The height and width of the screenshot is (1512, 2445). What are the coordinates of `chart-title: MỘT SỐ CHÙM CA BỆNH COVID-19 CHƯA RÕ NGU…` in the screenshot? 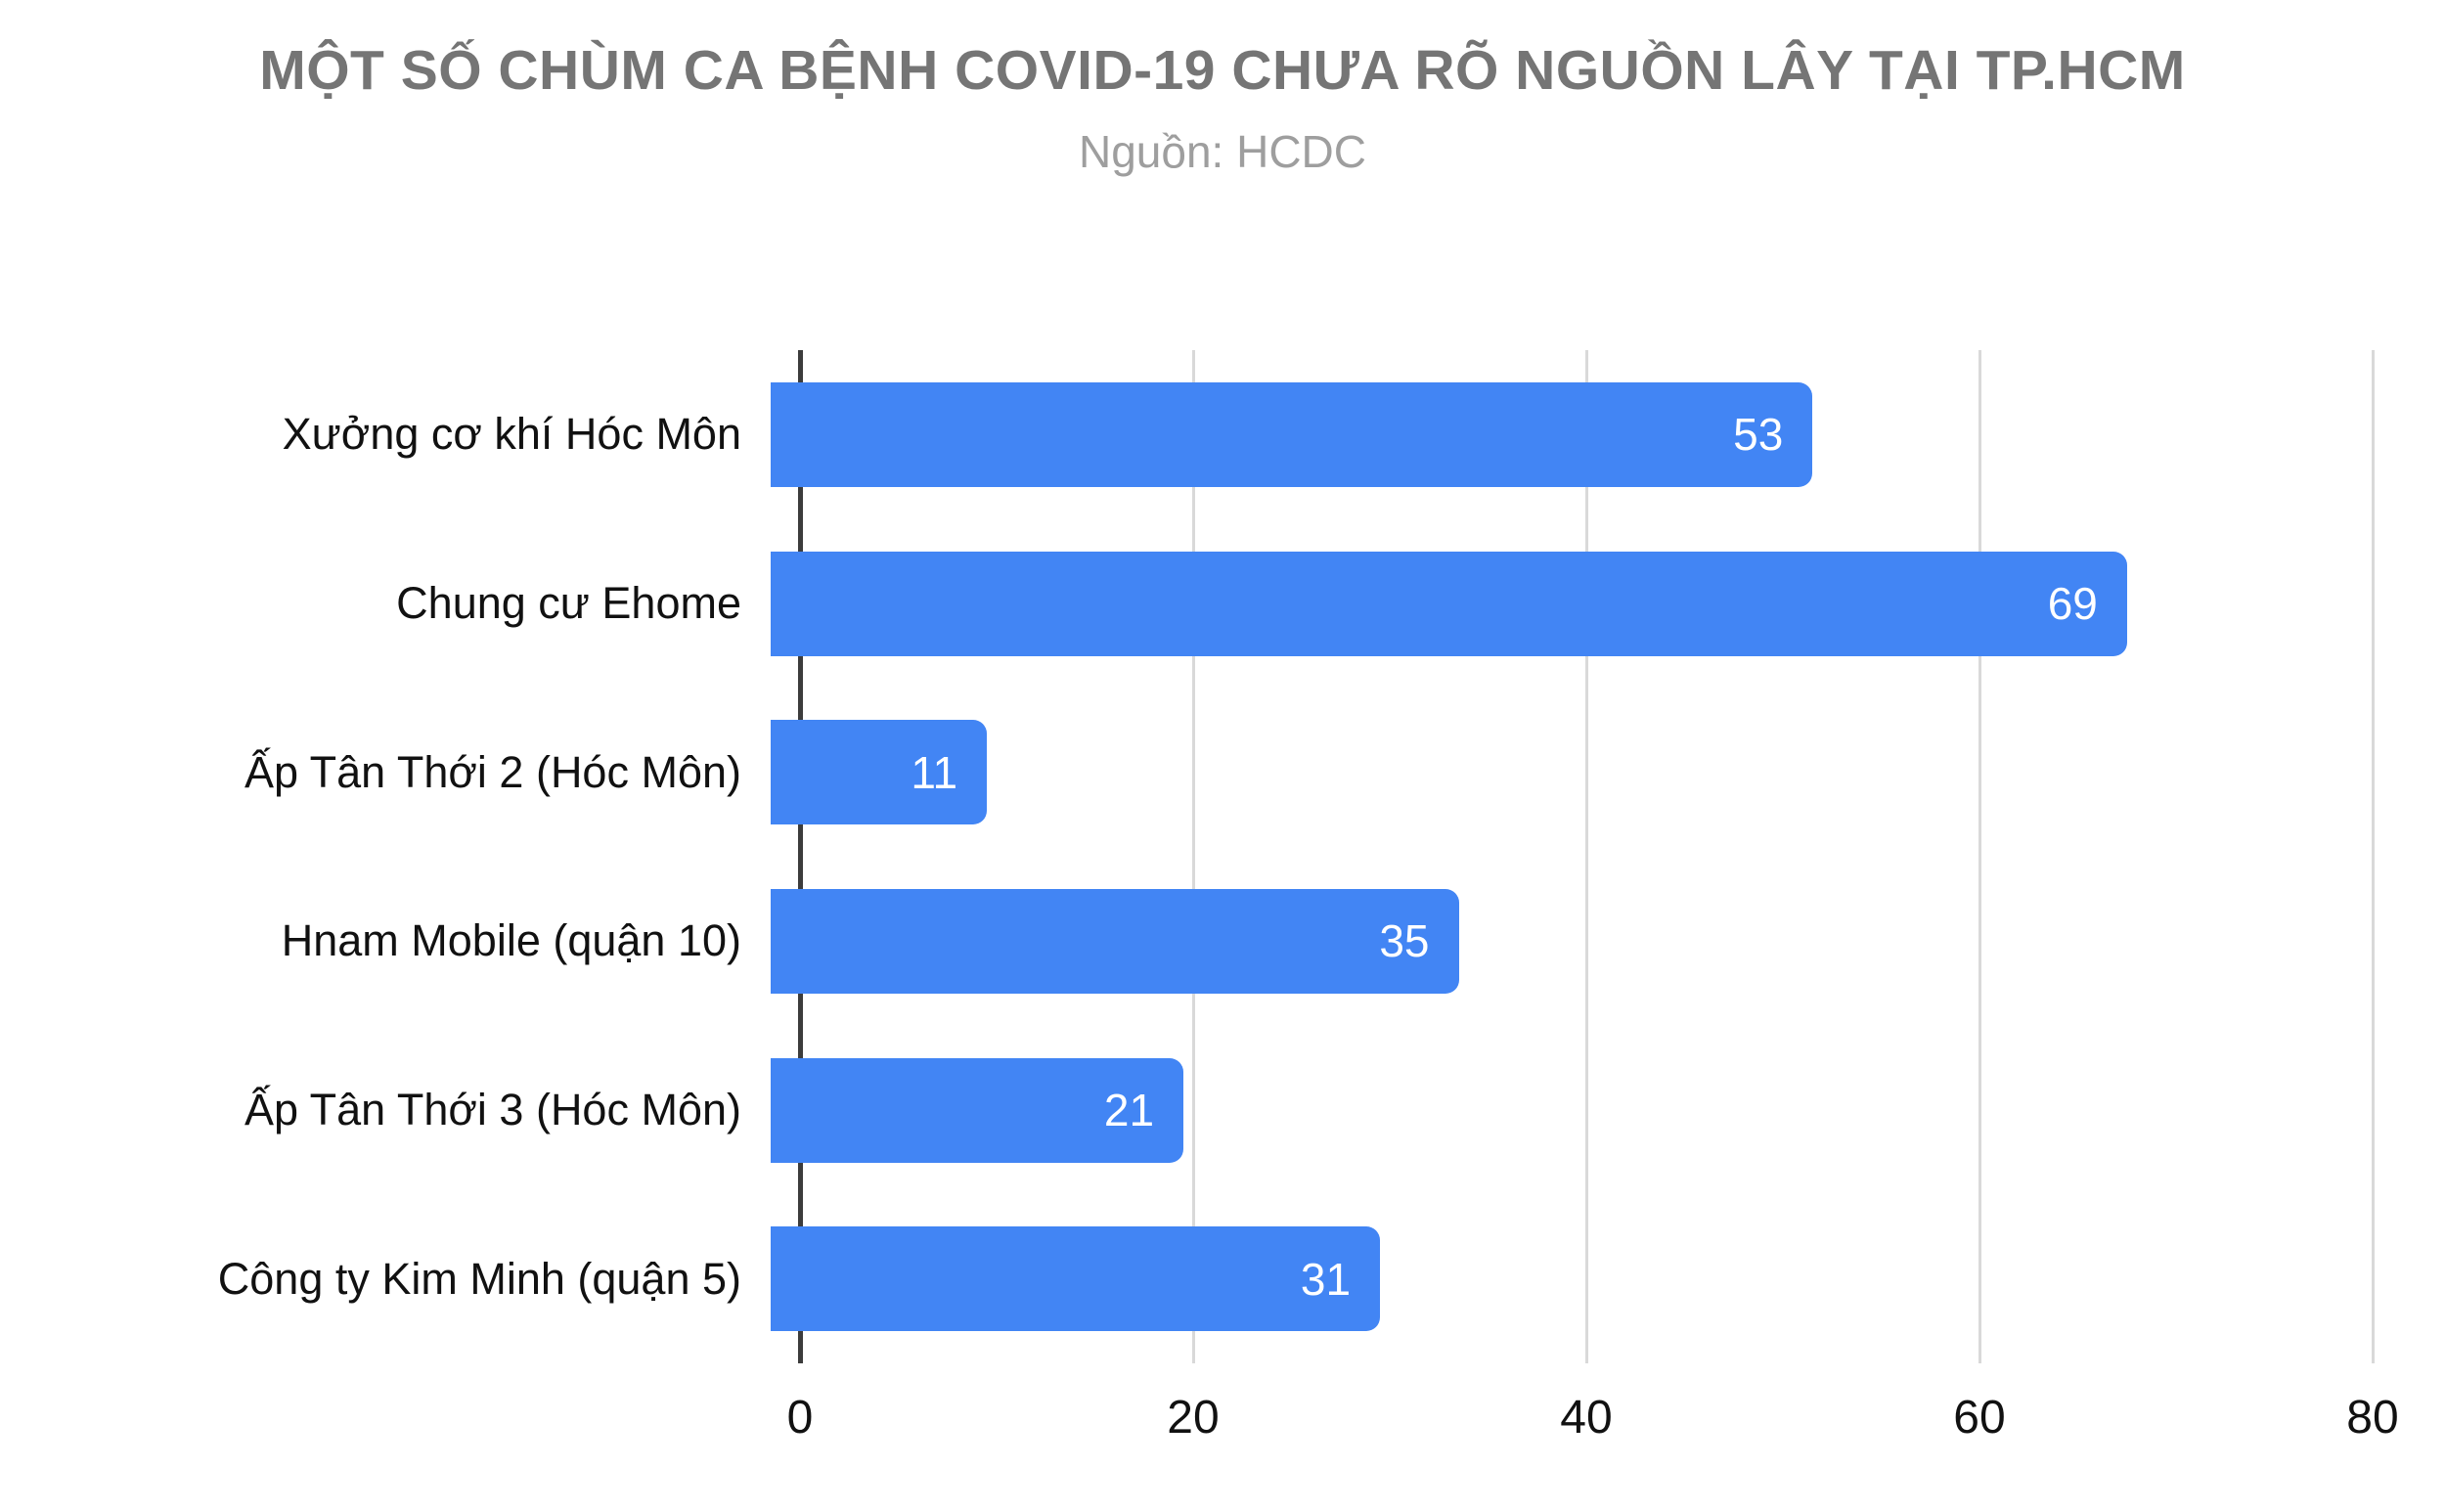 It's located at (1222, 71).